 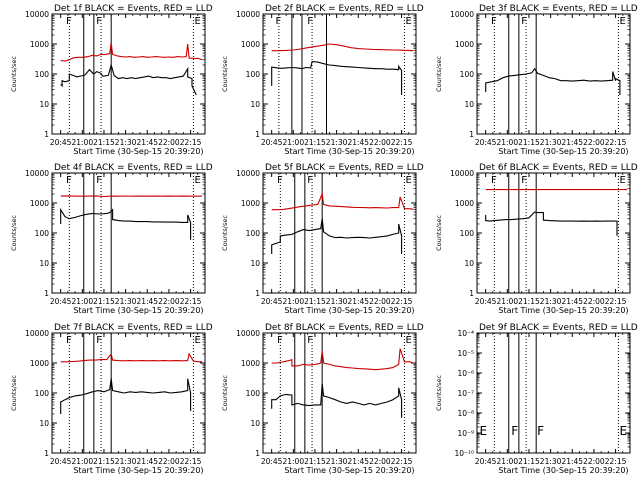 What do you see at coordinates (133, 9) in the screenshot?
I see `chart-title: Det 1f BLACK = Events, RED = LLD` at bounding box center [133, 9].